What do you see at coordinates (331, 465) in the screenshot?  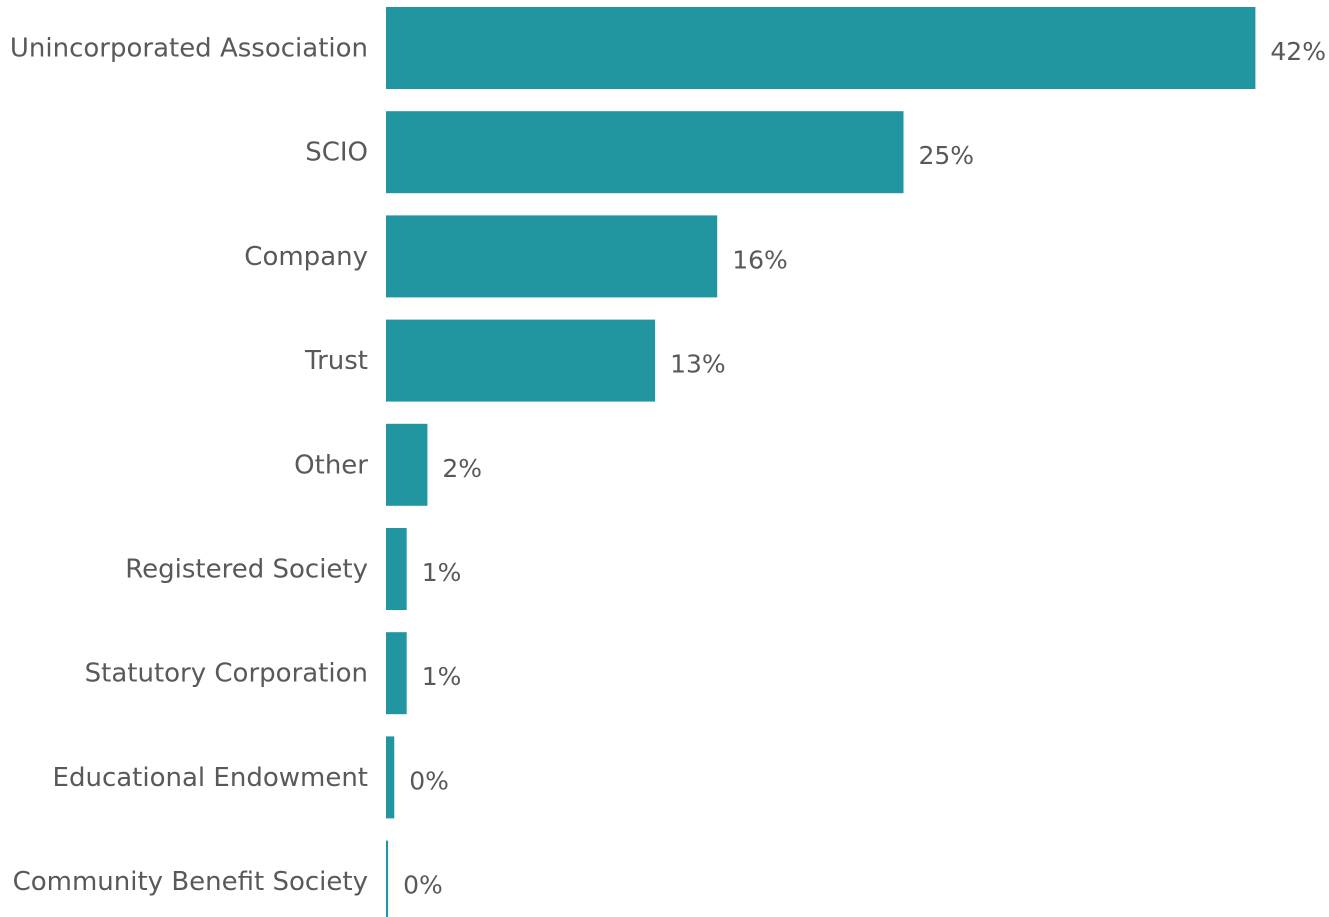 I see `category-label: Other` at bounding box center [331, 465].